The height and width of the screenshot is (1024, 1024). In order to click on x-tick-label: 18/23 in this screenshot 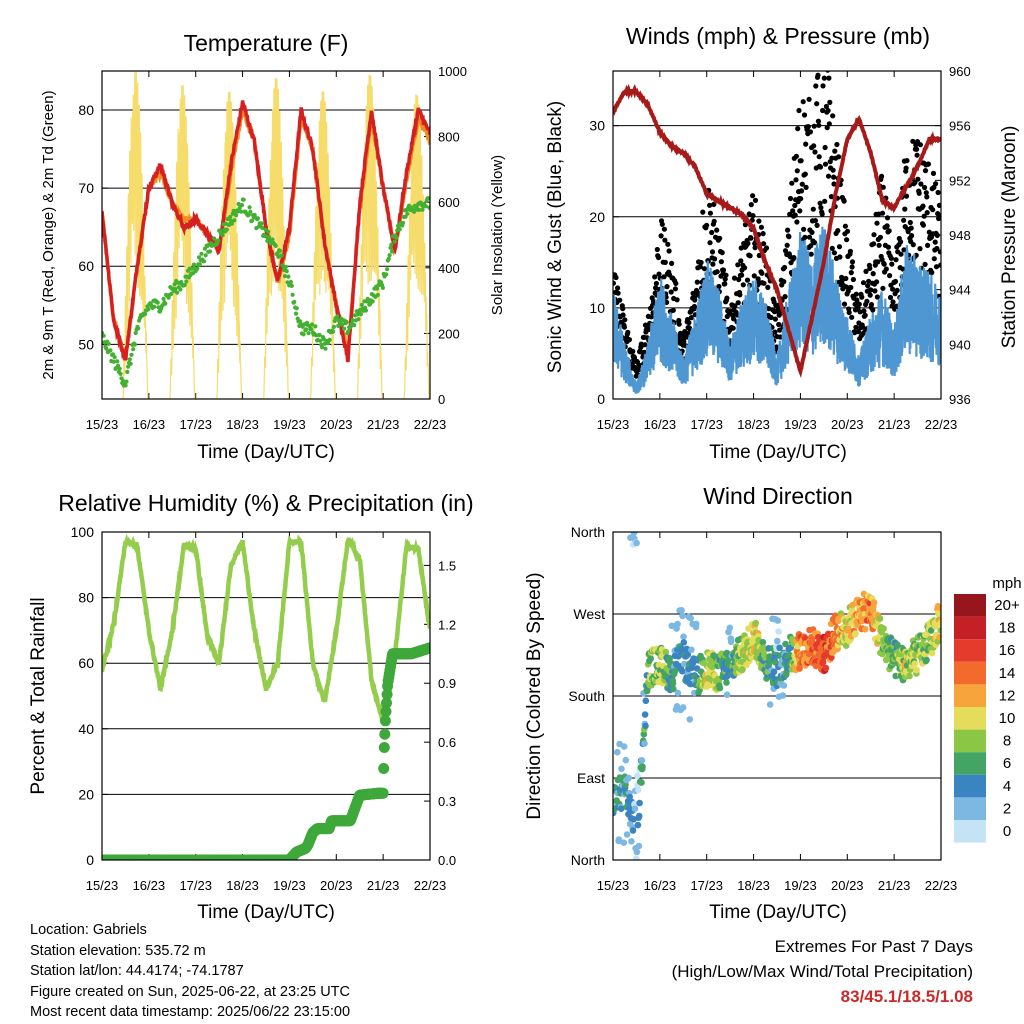, I will do `click(753, 424)`.